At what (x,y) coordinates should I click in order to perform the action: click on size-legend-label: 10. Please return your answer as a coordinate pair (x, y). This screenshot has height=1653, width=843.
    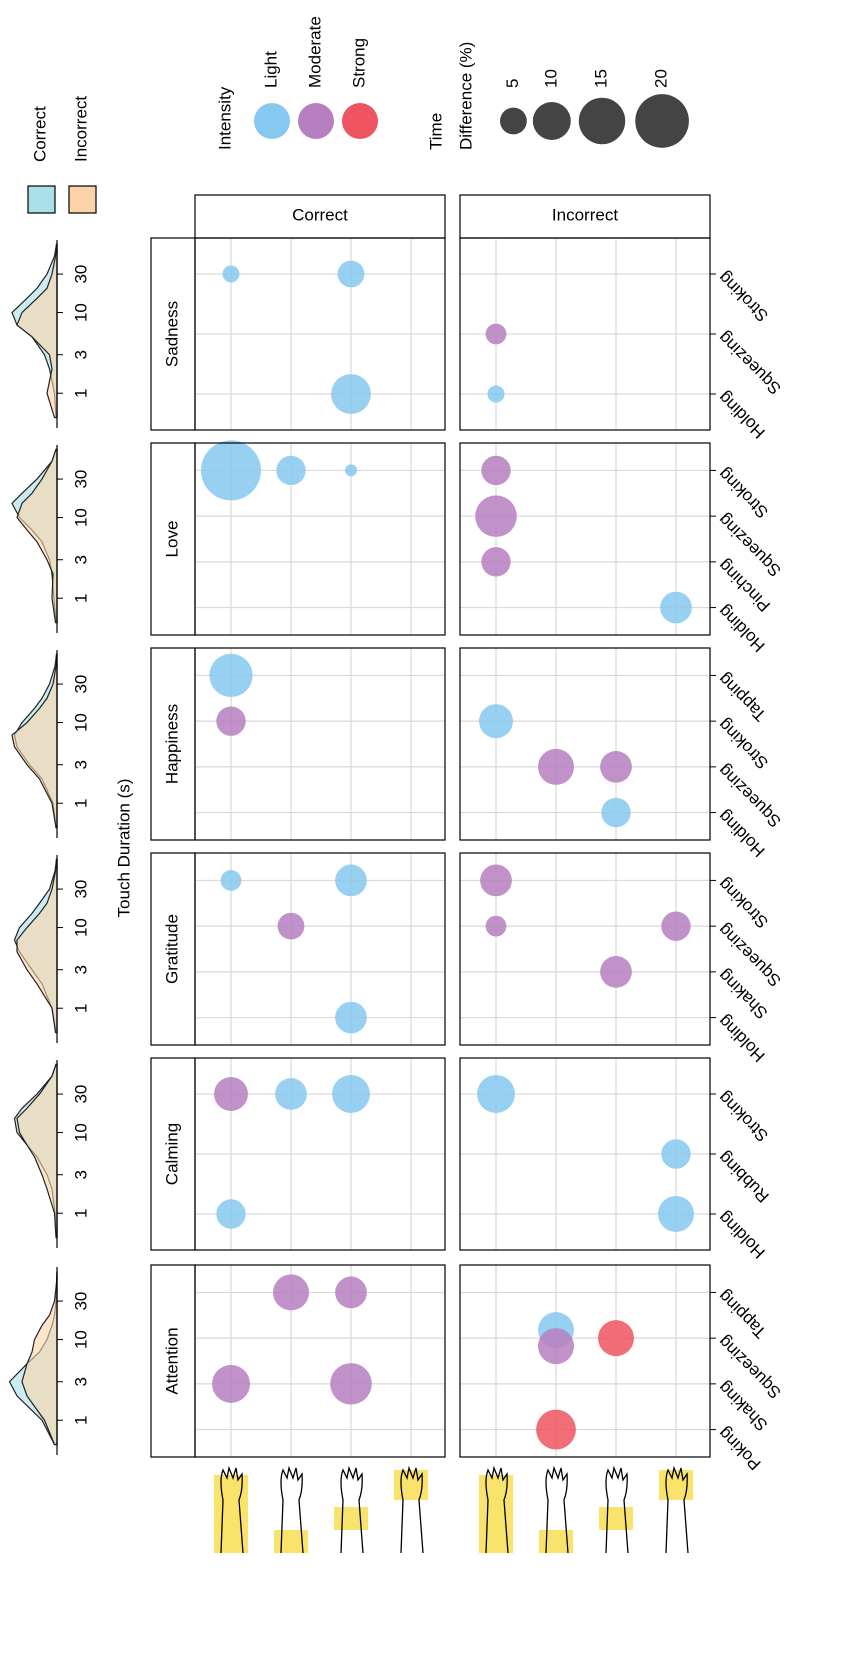
    Looking at the image, I should click on (550, 78).